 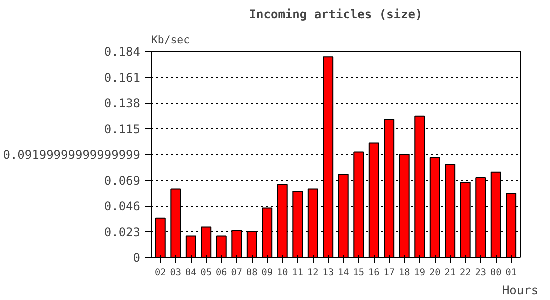 What do you see at coordinates (405, 273) in the screenshot?
I see `x-tick-label: 18` at bounding box center [405, 273].